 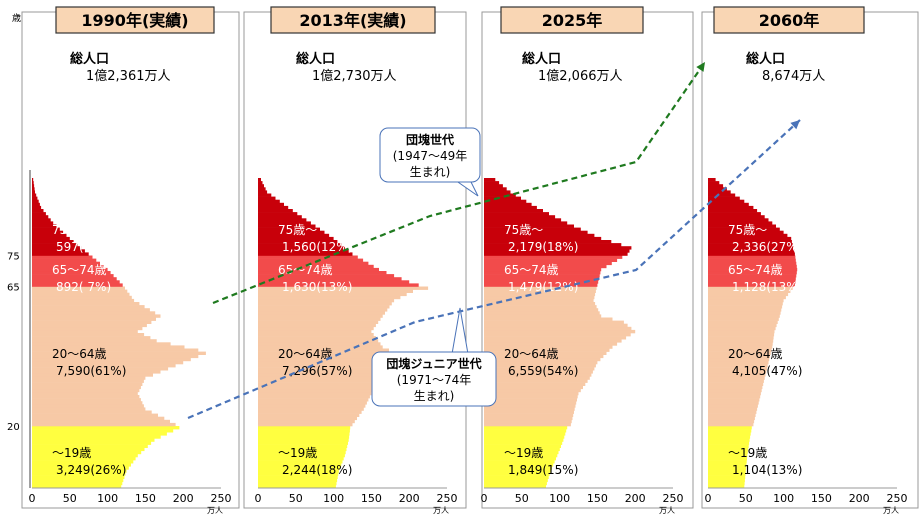 I want to click on band-value: 3,249(26%), so click(x=91, y=470).